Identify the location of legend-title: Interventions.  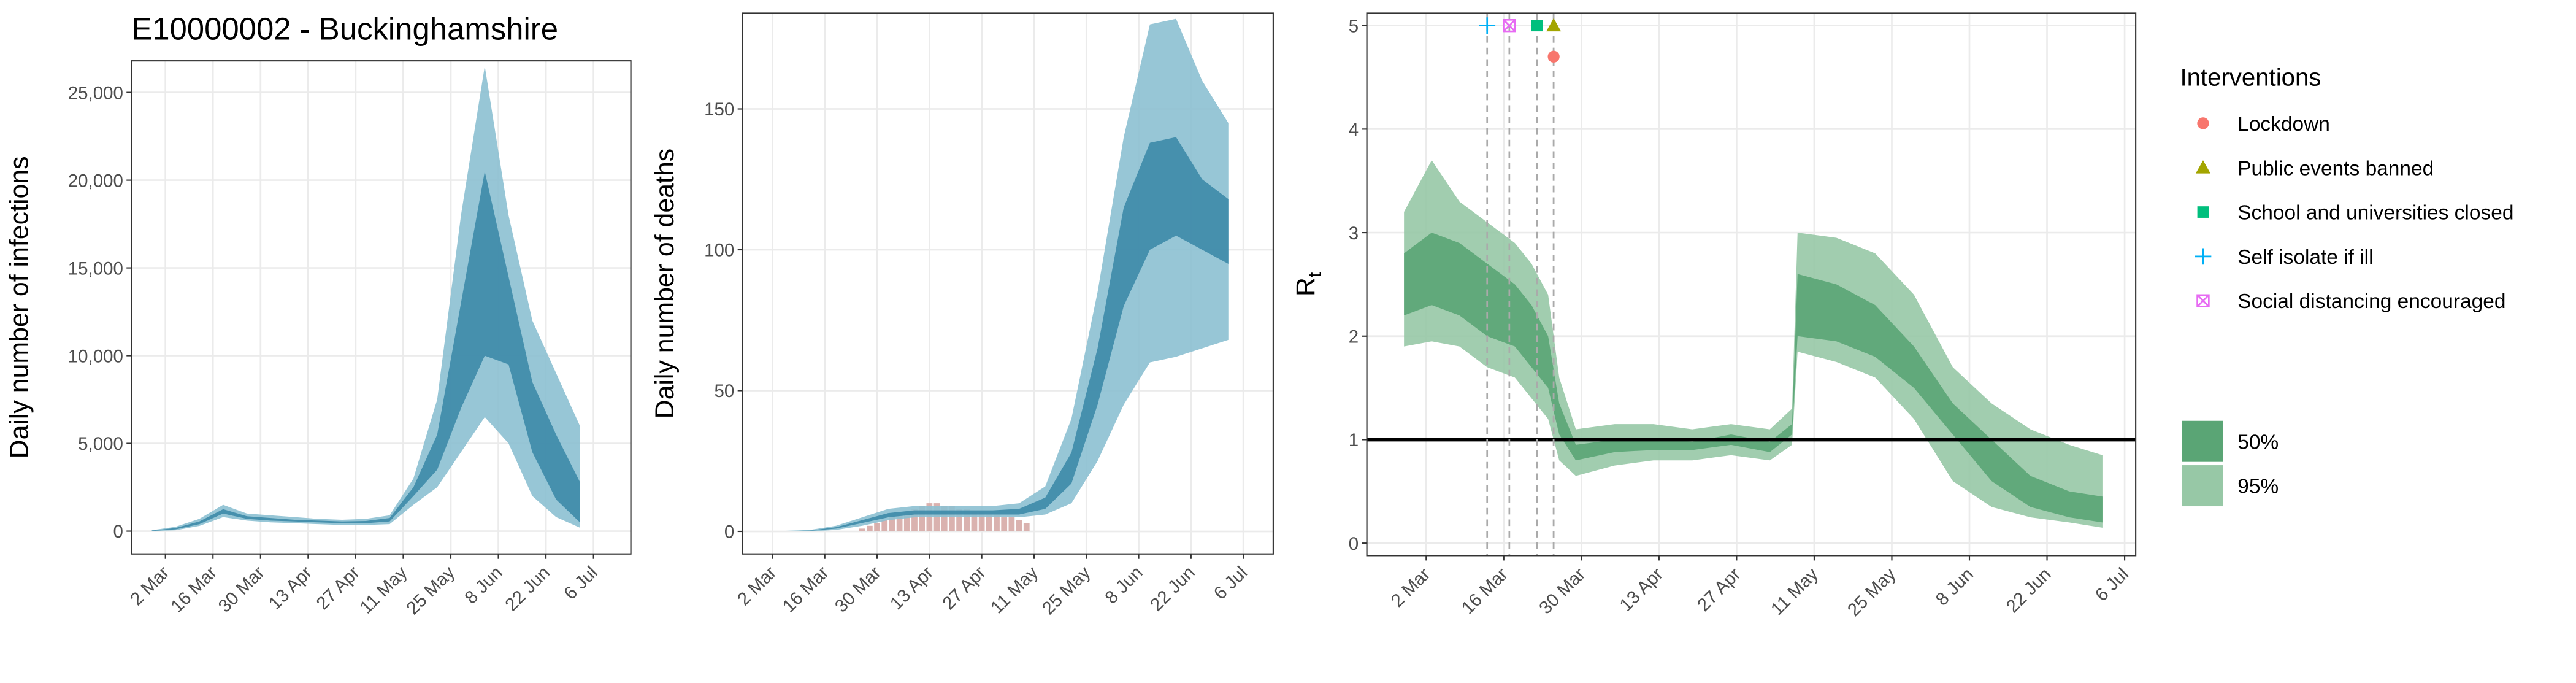
(2250, 77).